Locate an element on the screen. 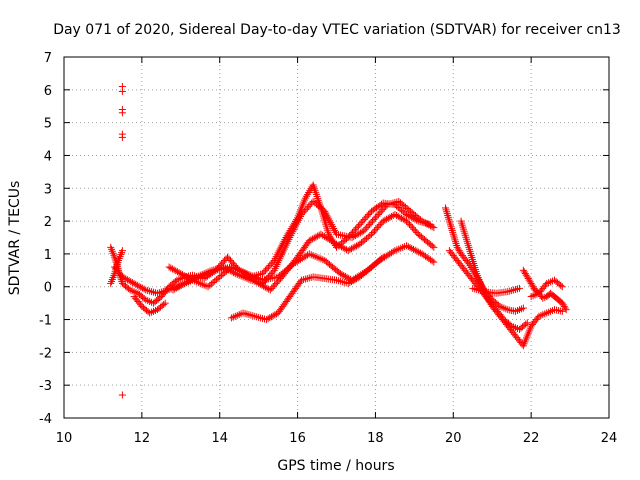 The image size is (640, 480). y-axis-title: SDTVAR / TECUs is located at coordinates (15, 238).